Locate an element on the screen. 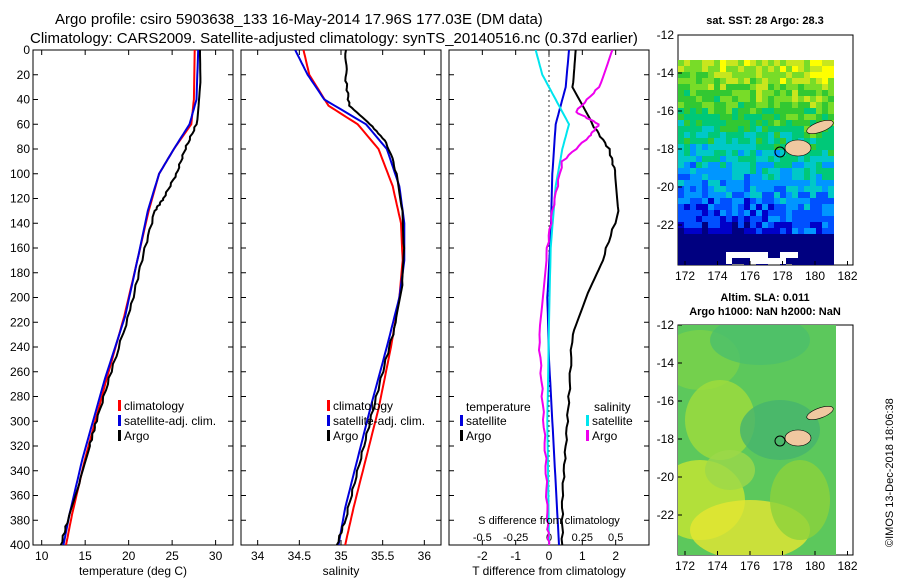  temperature-series is located at coordinates (130, 297).